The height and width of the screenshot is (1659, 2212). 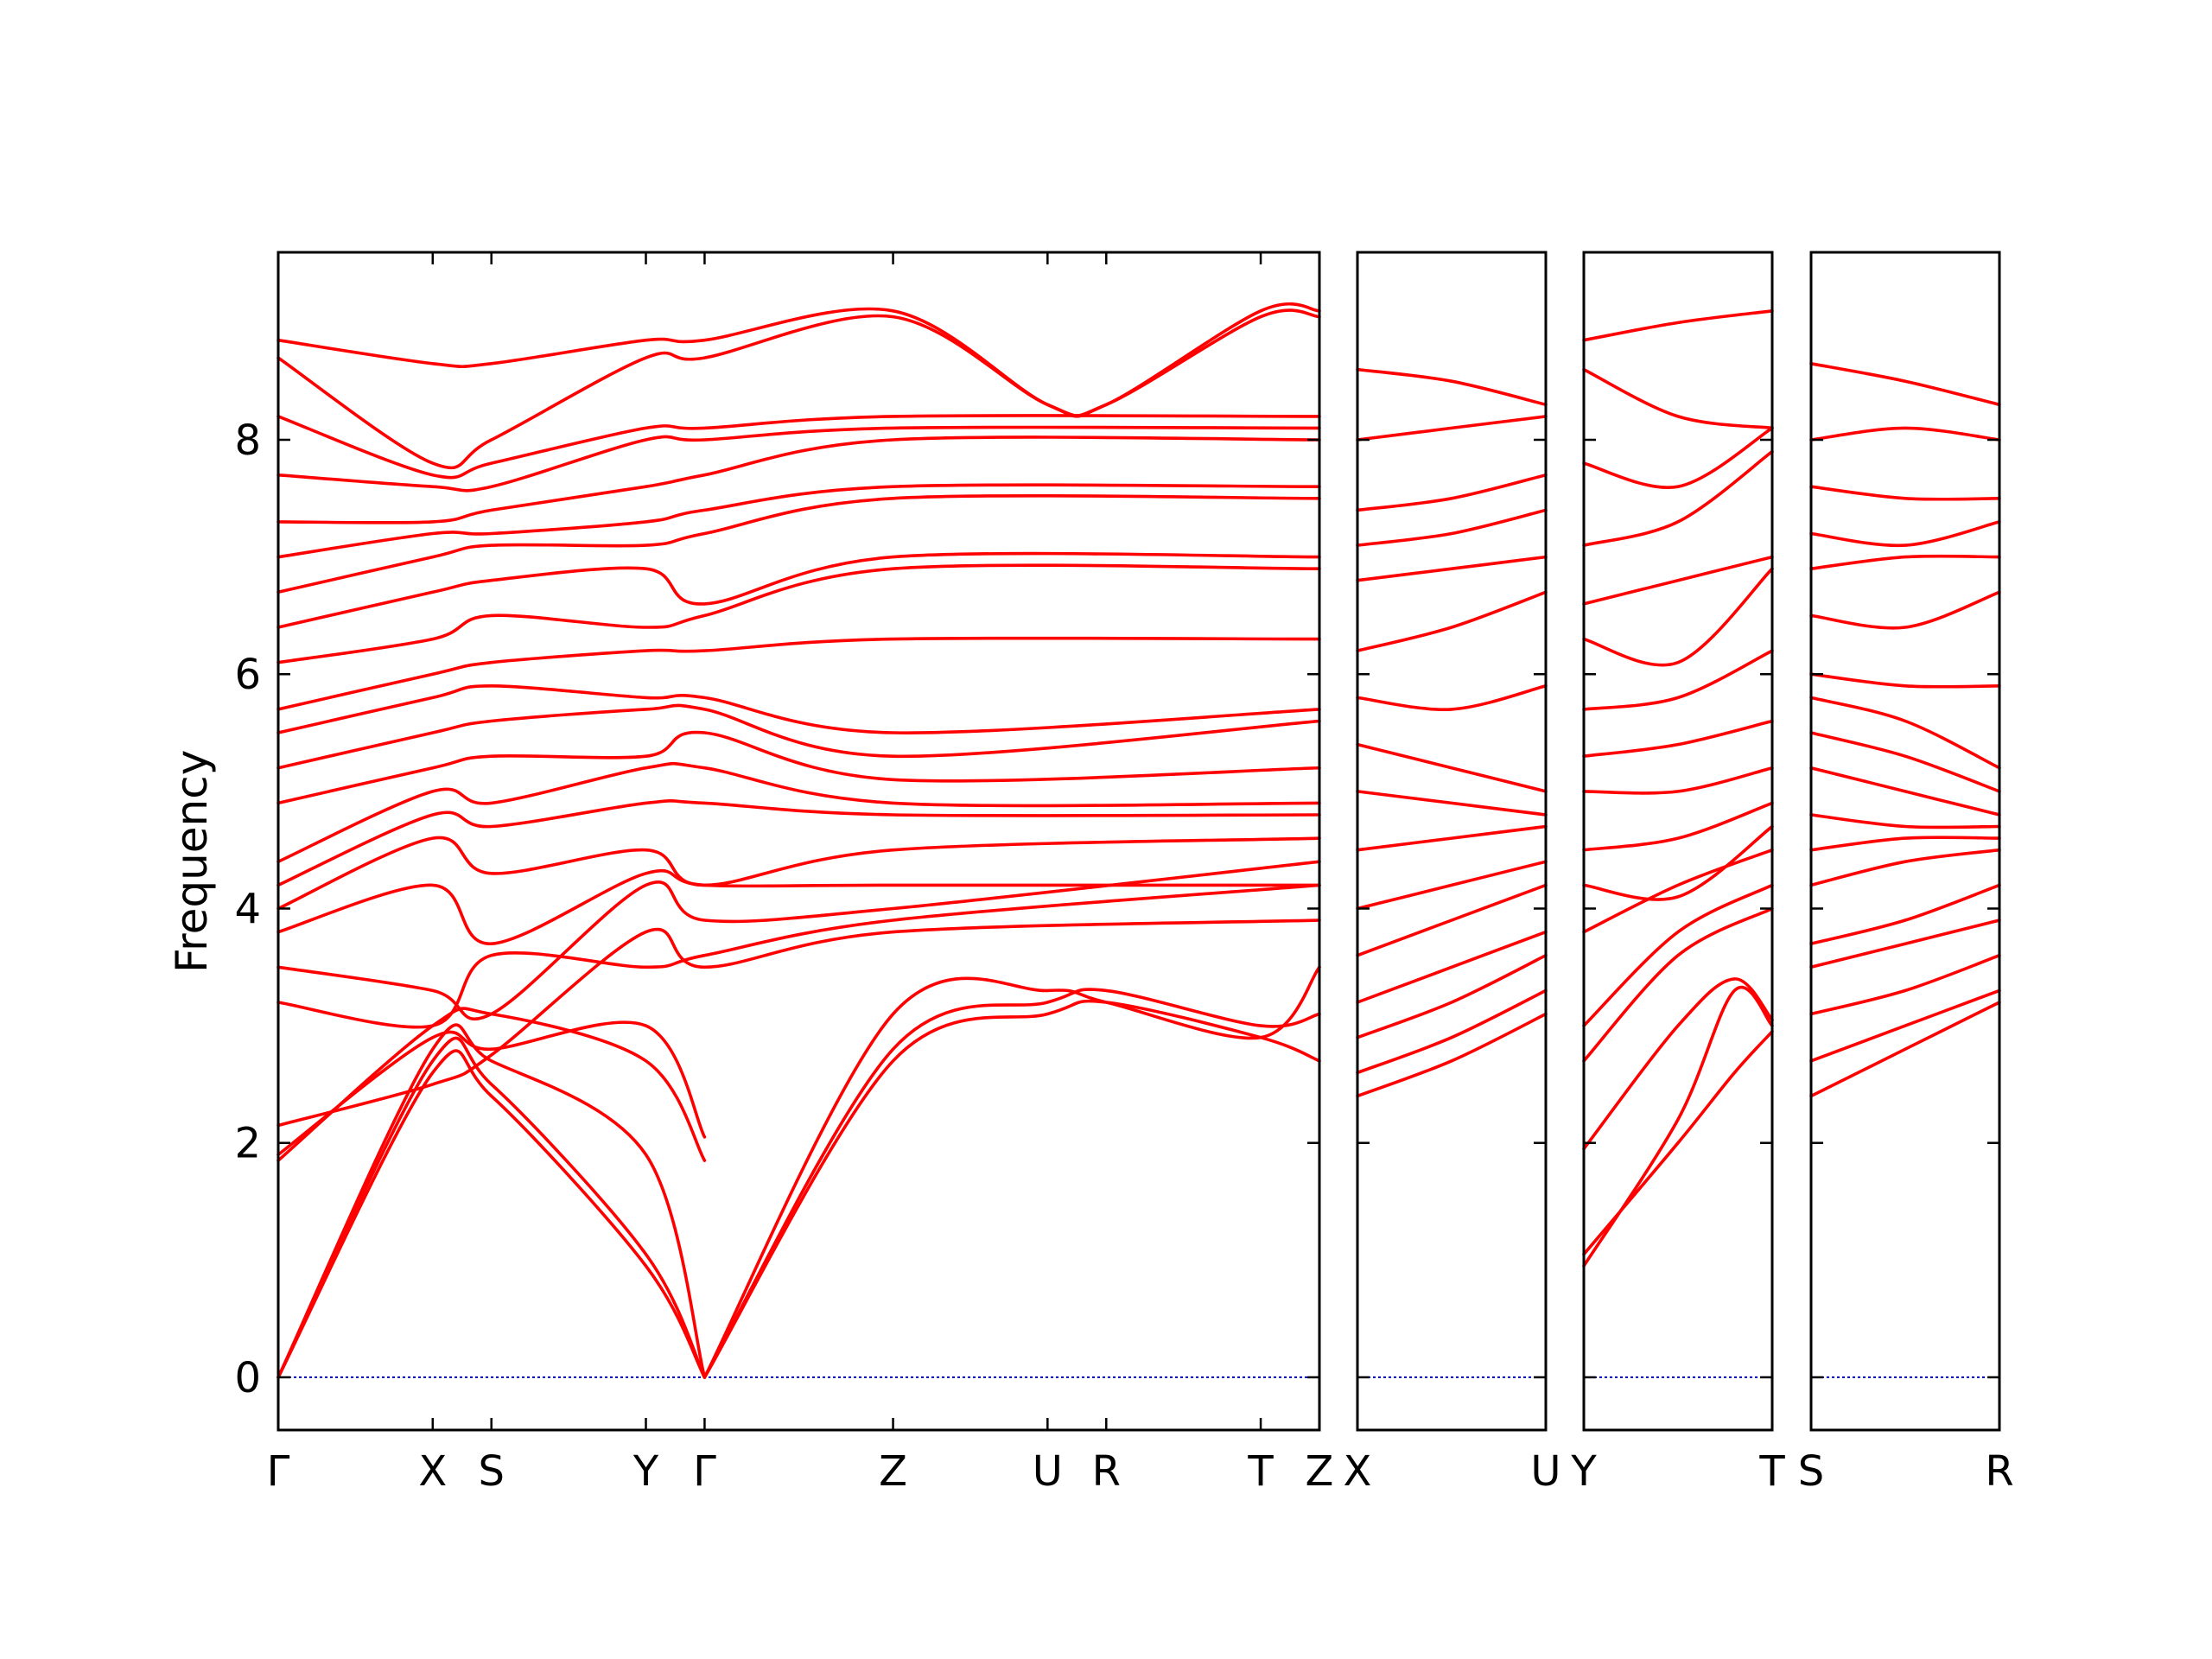 What do you see at coordinates (192, 861) in the screenshot?
I see `y-axis-title: Frequency` at bounding box center [192, 861].